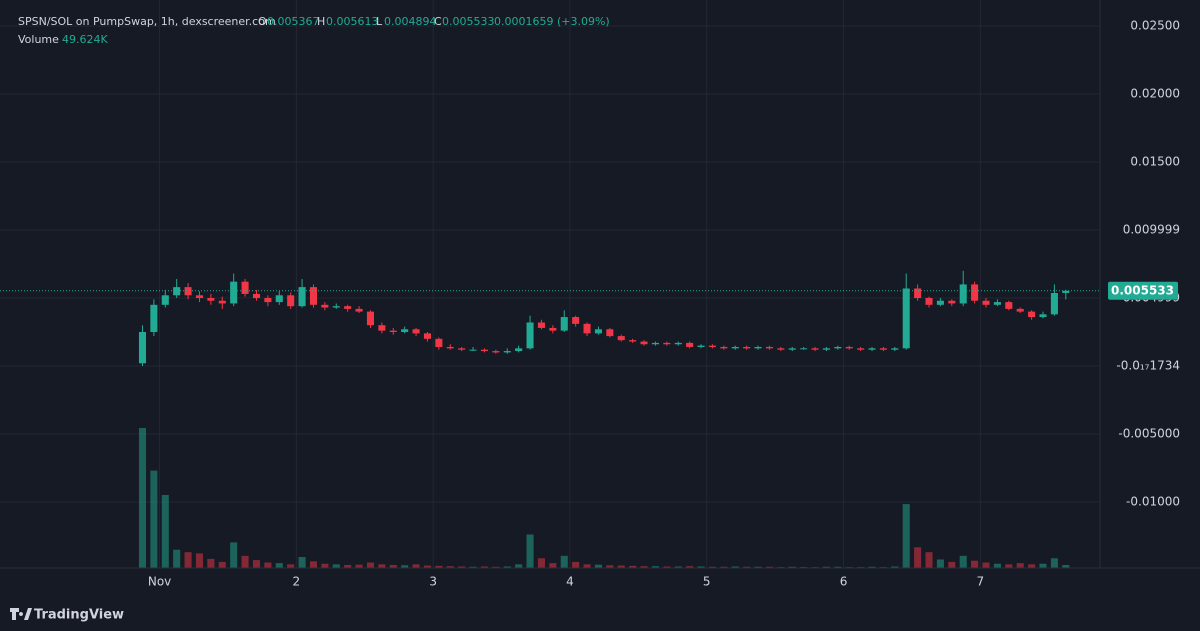 The width and height of the screenshot is (1200, 631). I want to click on legend-change: 0.0001659 (+3.09%), so click(552, 21).